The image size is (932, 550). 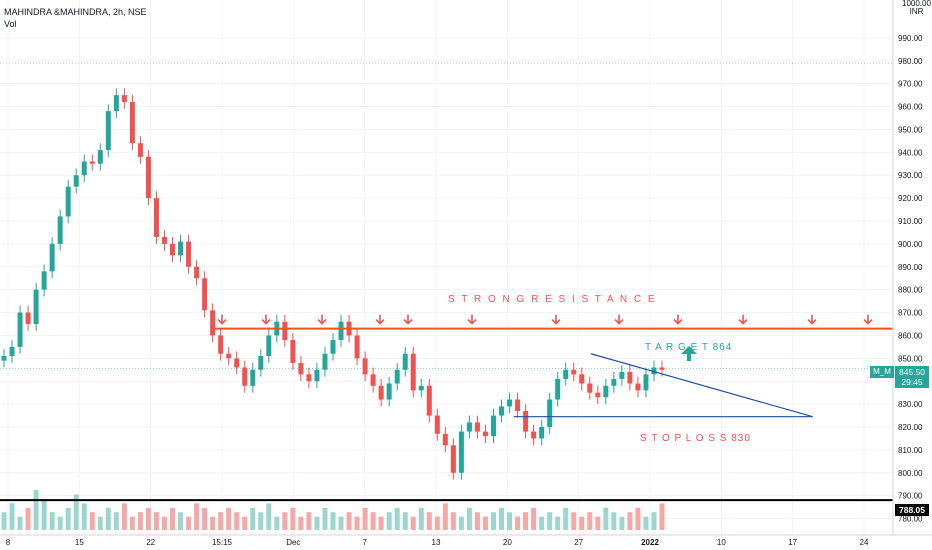 I want to click on price-tick-label: 970.00, so click(x=910, y=84).